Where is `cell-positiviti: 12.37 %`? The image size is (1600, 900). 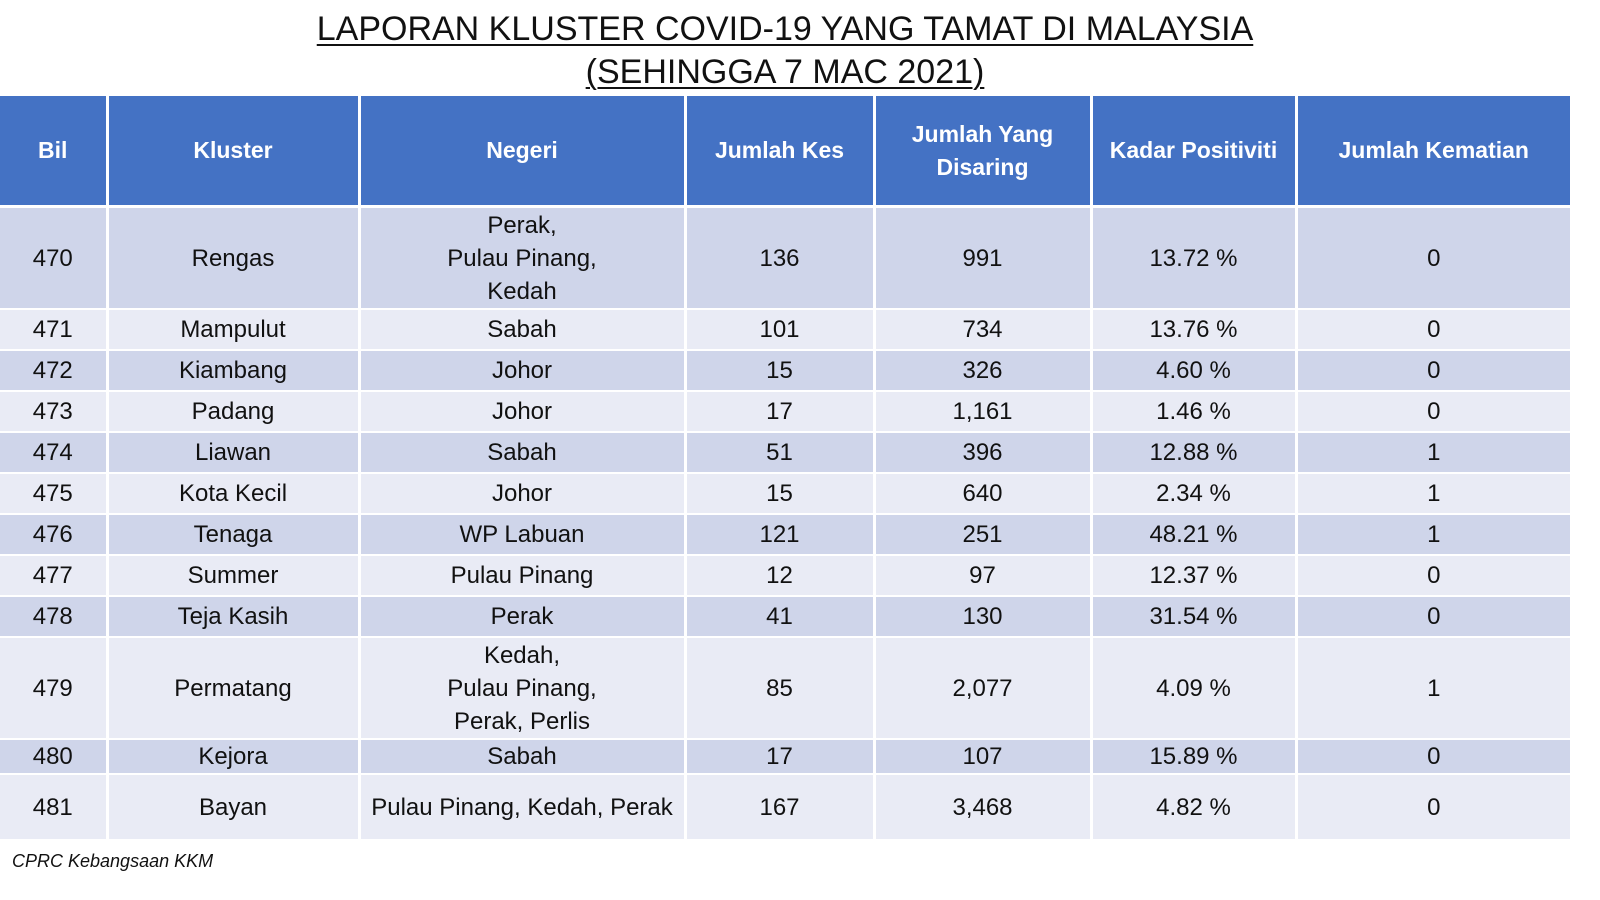 cell-positiviti: 12.37 % is located at coordinates (1194, 576).